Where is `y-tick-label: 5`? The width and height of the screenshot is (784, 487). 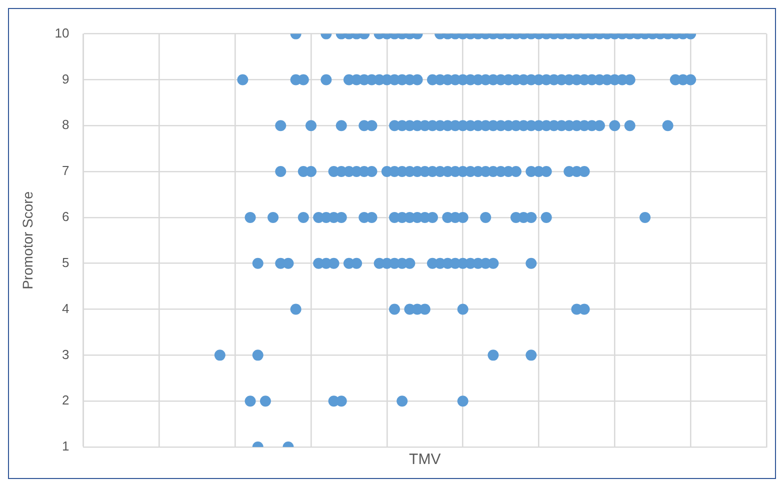
y-tick-label: 5 is located at coordinates (66, 262).